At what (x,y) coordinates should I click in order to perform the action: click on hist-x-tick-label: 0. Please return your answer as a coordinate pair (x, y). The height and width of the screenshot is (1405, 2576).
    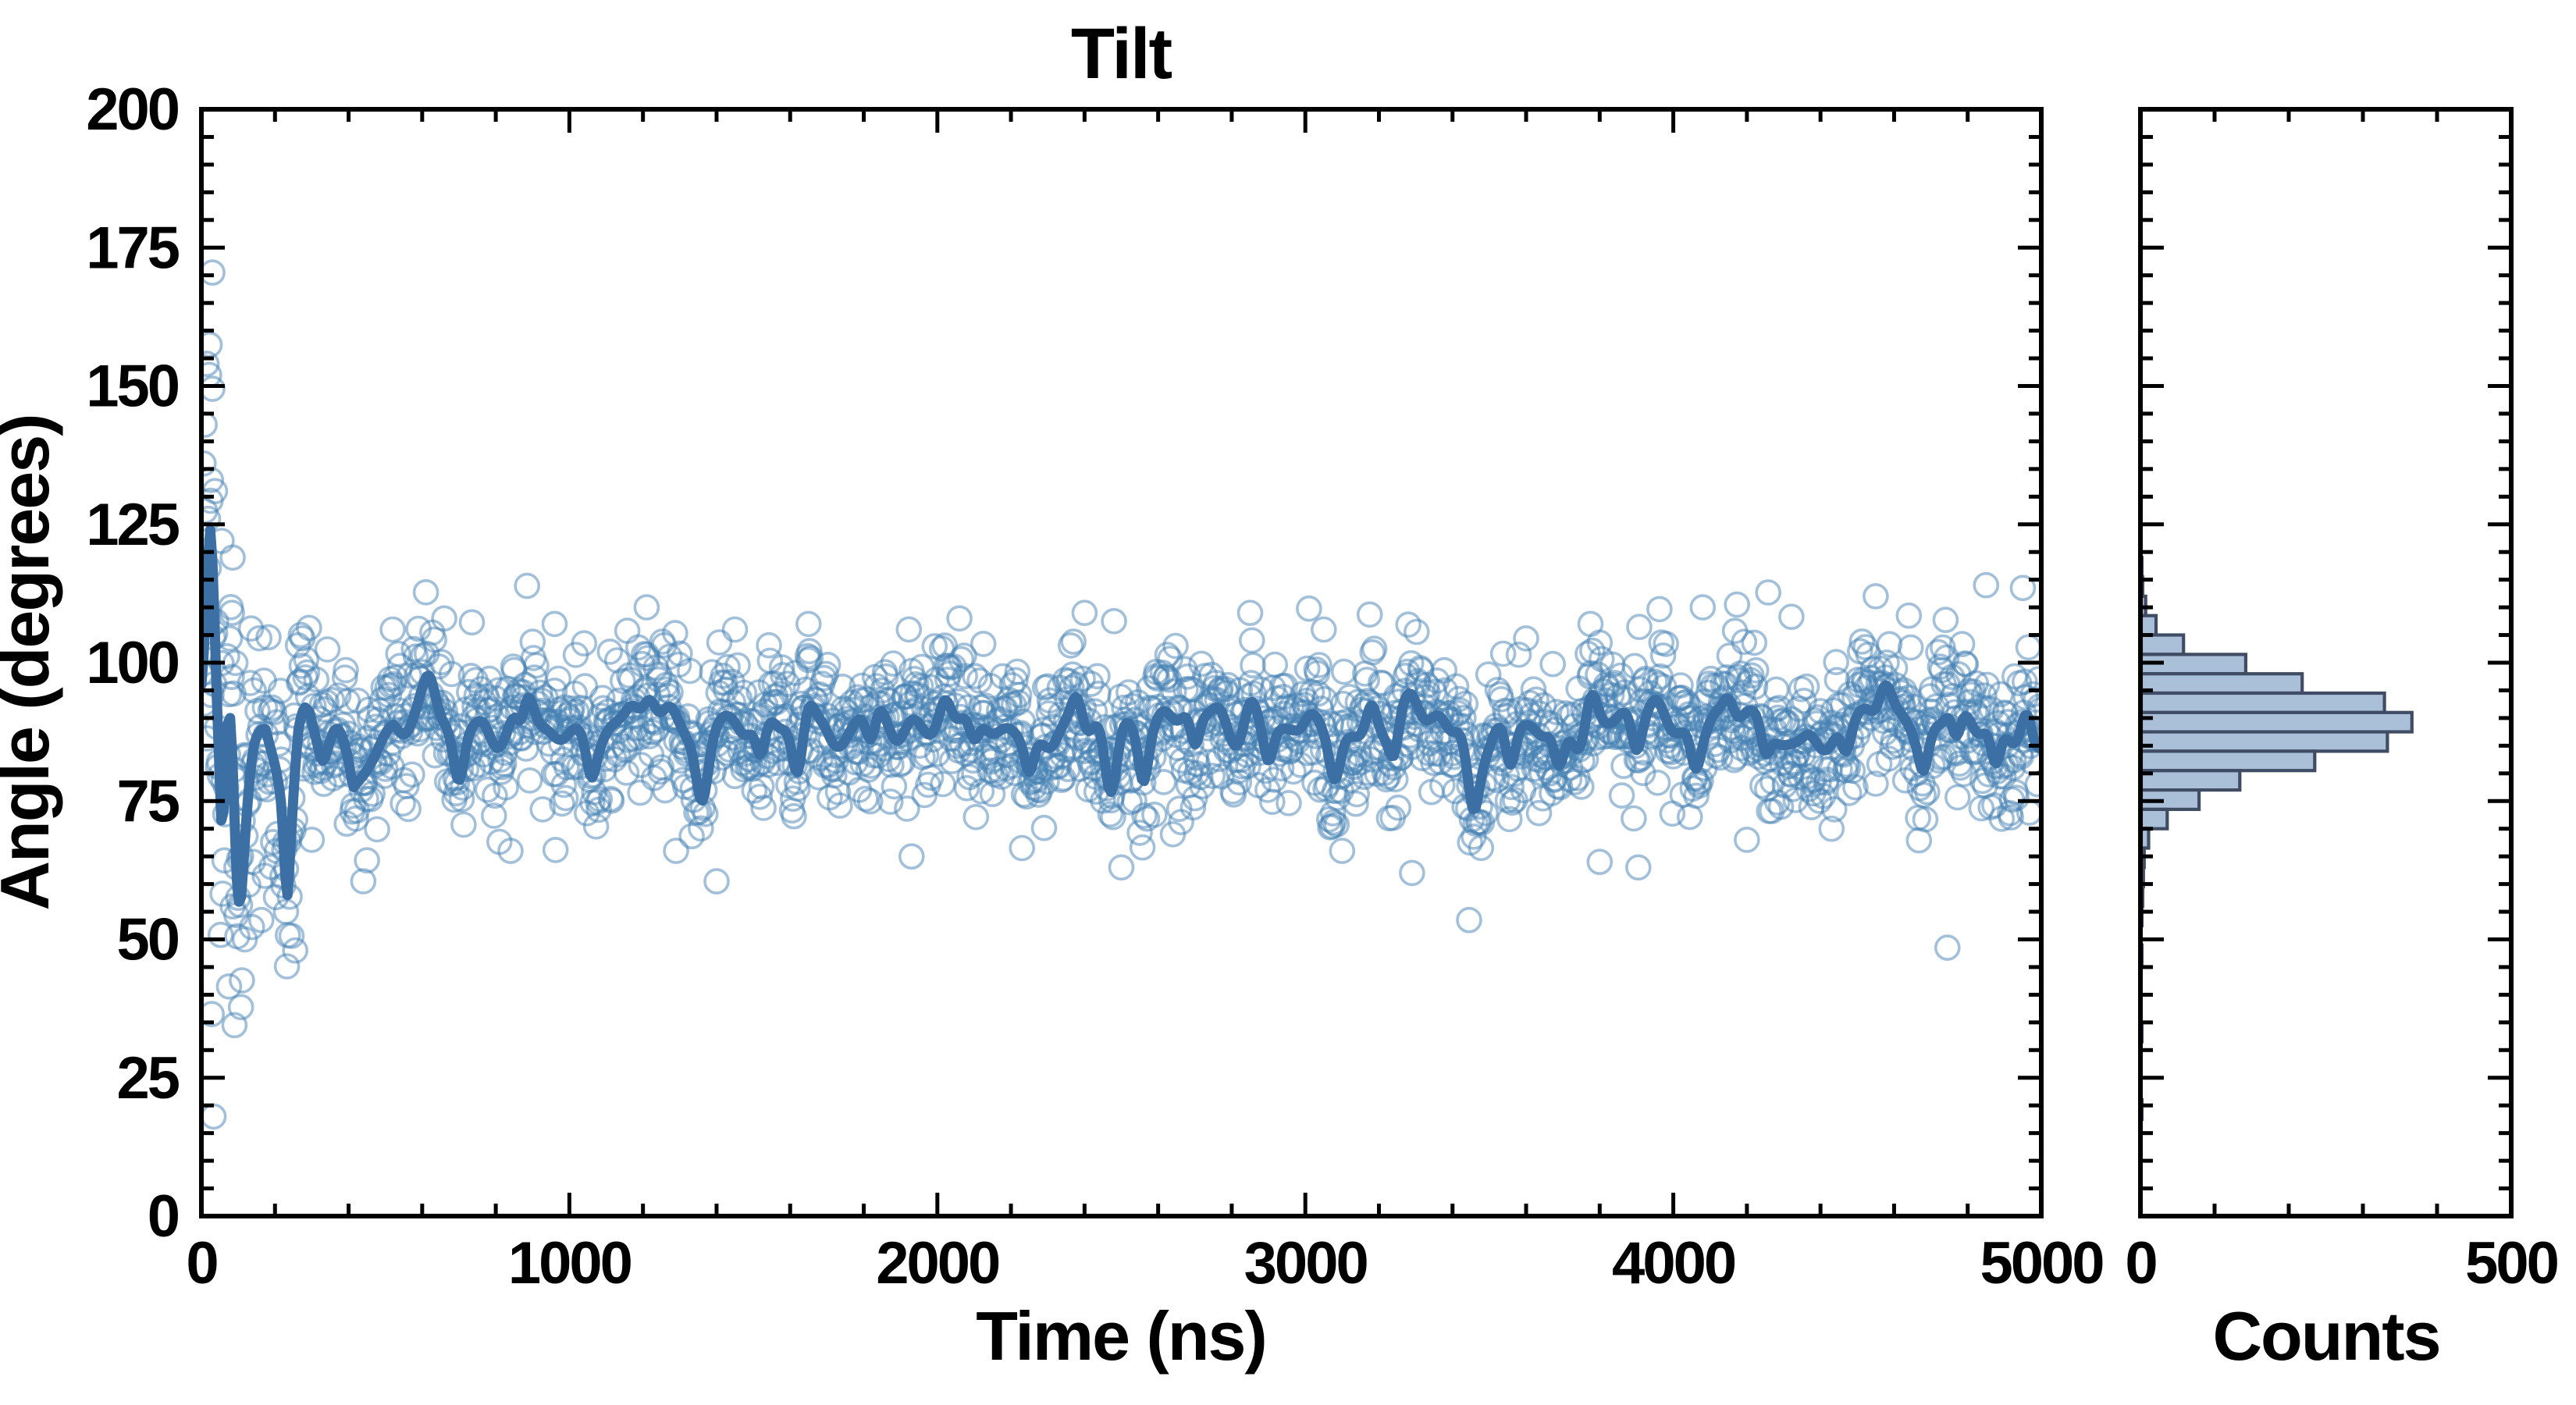
    Looking at the image, I should click on (2140, 1264).